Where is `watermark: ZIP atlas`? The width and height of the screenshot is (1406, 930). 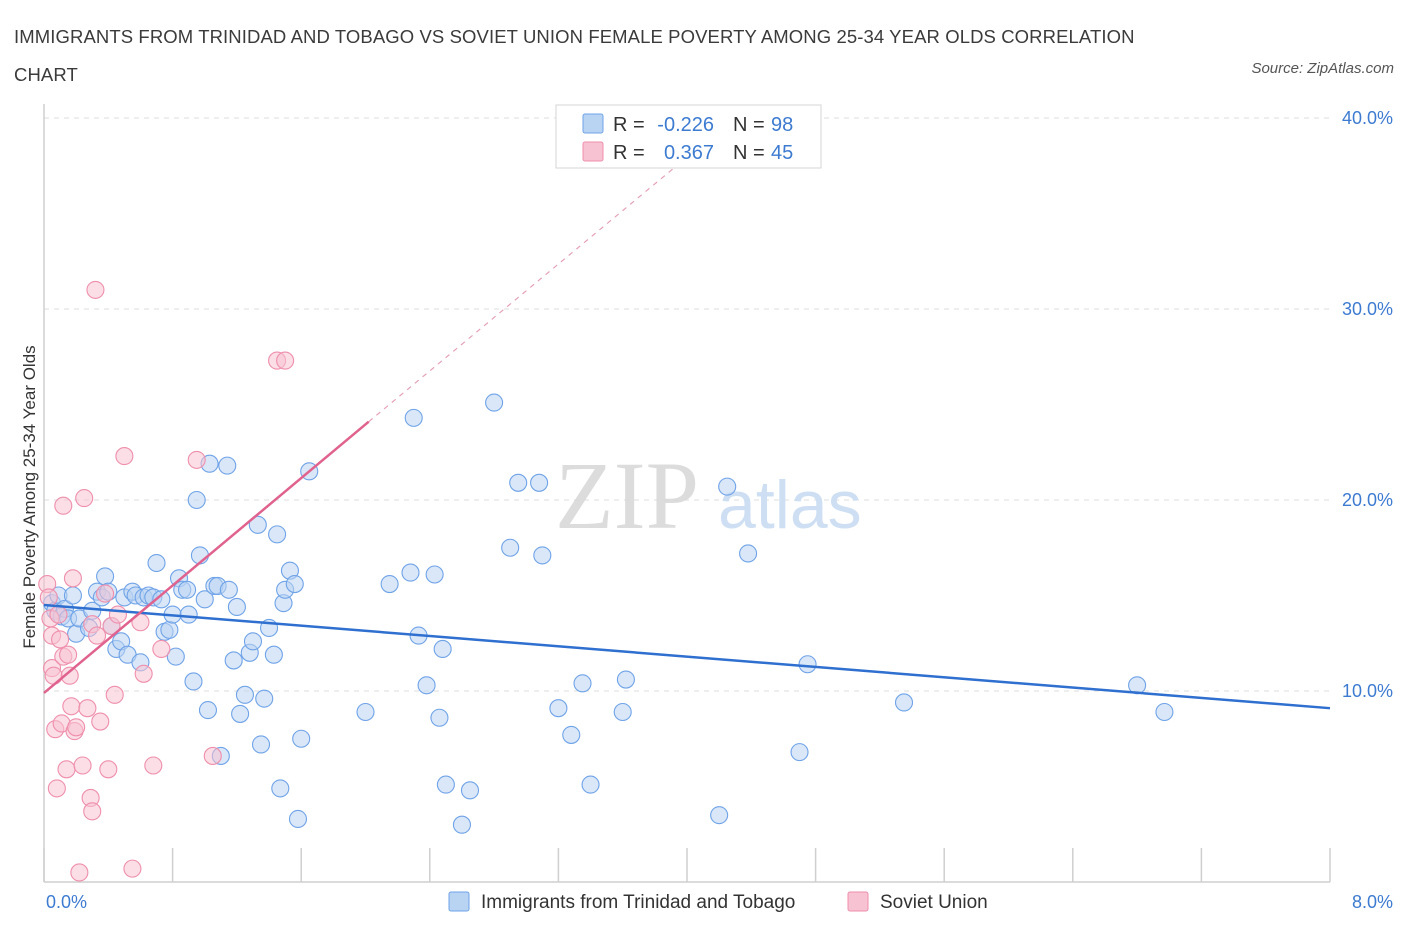
watermark: ZIP atlas is located at coordinates (708, 495).